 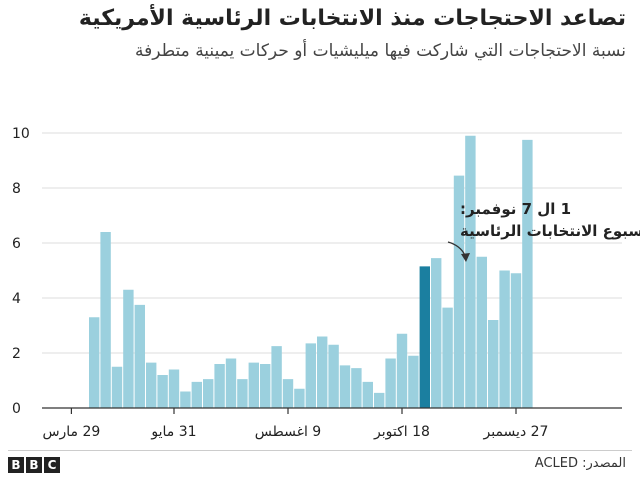 What do you see at coordinates (516, 432) in the screenshot?
I see `x-tick-label: 27 ديسمبر` at bounding box center [516, 432].